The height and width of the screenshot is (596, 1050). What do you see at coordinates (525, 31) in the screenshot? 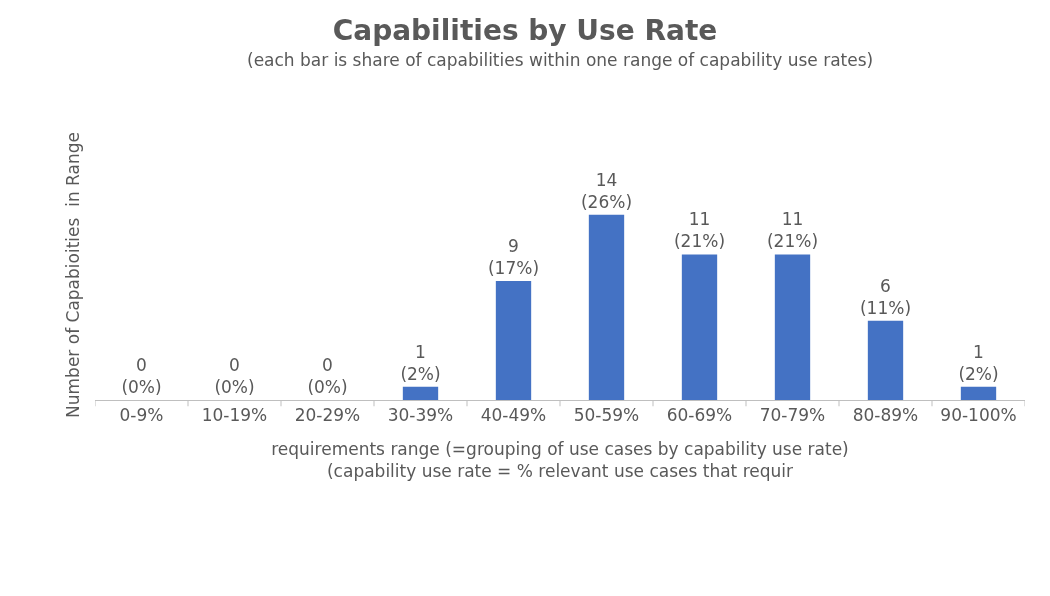
I see `chart-title: Capabilities by Use Rate` at bounding box center [525, 31].